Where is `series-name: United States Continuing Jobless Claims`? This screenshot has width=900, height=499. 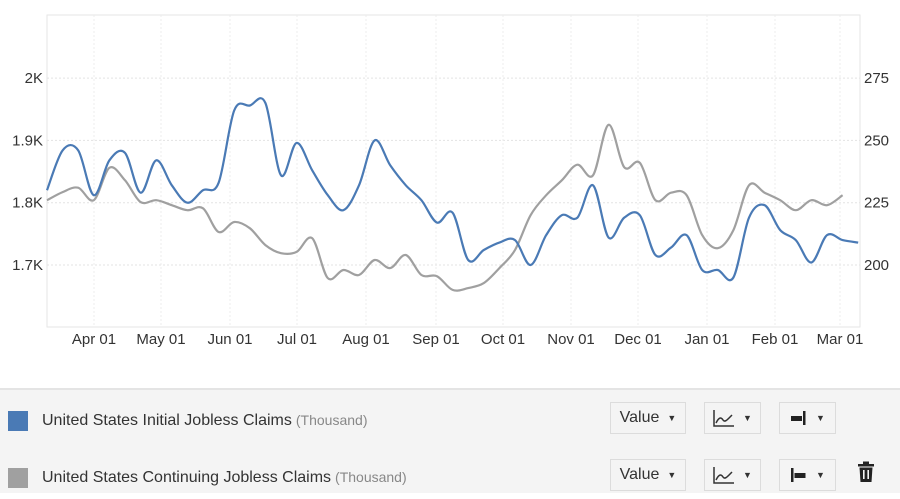 series-name: United States Continuing Jobless Claims is located at coordinates (187, 477).